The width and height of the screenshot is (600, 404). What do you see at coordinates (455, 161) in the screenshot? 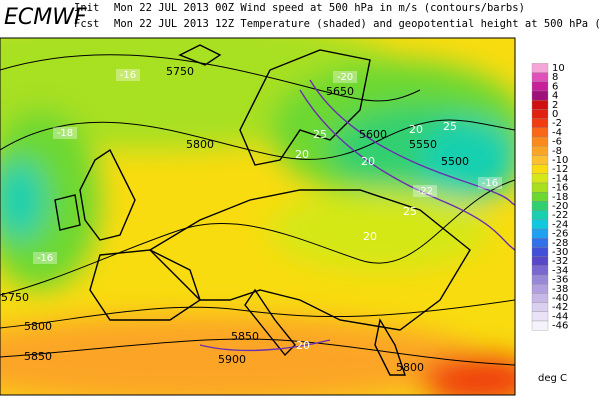
I see `height-label: 5500` at bounding box center [455, 161].